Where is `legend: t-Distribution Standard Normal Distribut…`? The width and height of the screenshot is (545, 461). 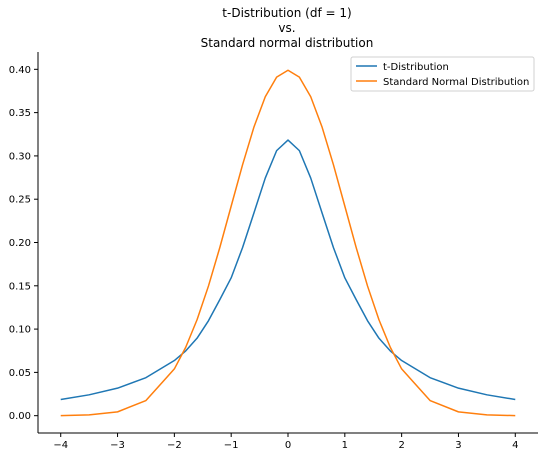 legend: t-Distribution Standard Normal Distribut… is located at coordinates (442, 74).